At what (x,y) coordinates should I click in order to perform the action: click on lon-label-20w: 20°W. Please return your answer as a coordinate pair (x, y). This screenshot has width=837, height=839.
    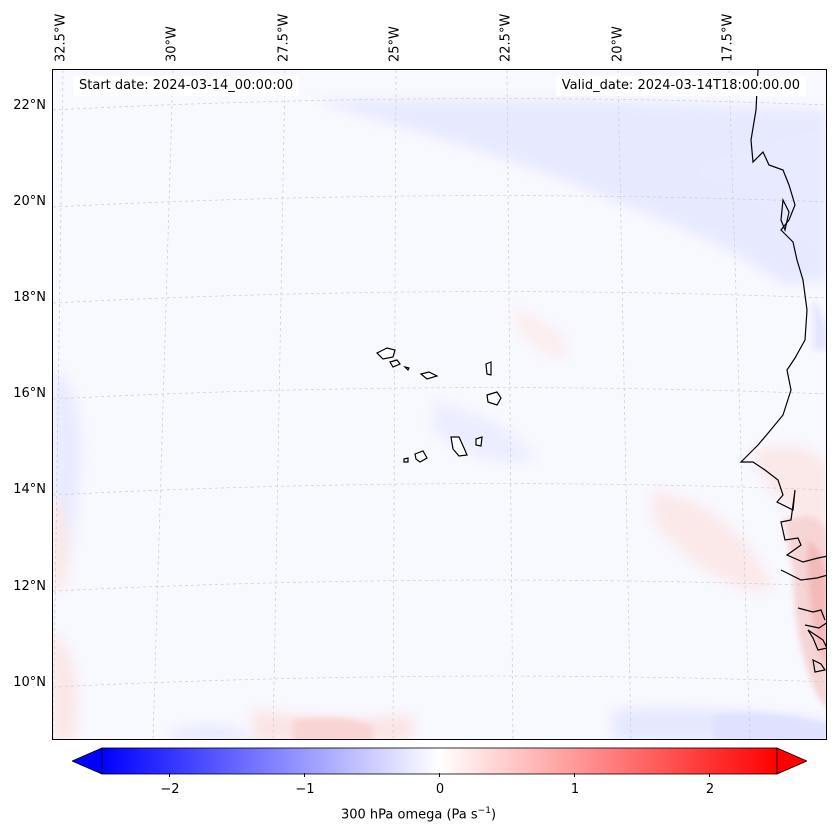
    Looking at the image, I should click on (618, 44).